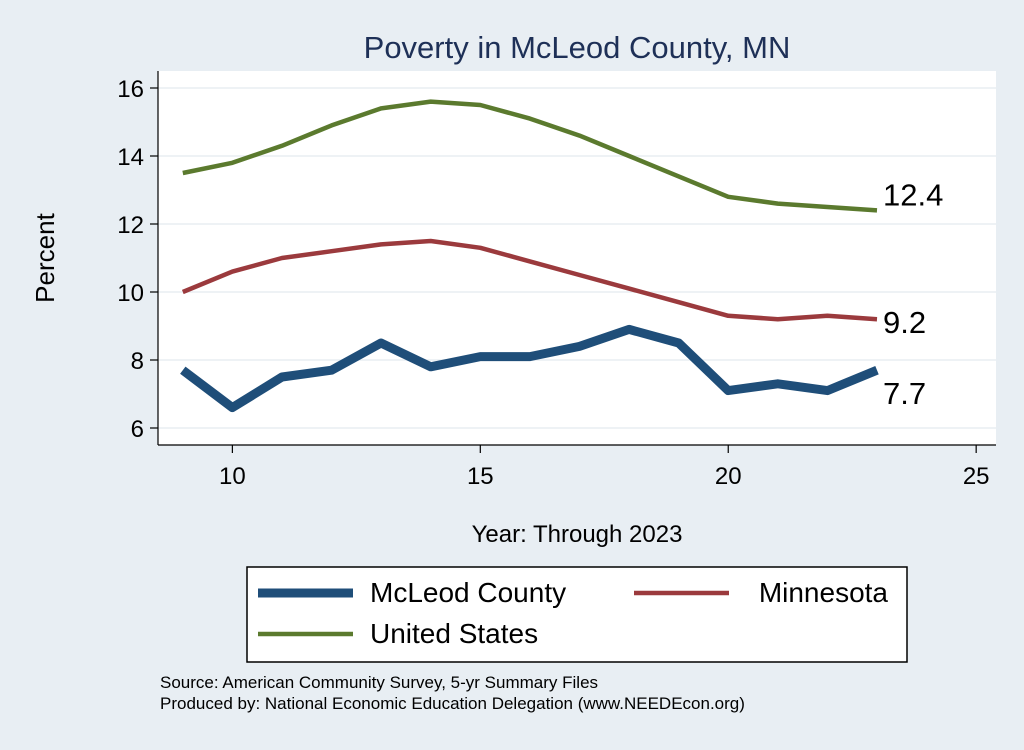 This screenshot has height=750, width=1024. I want to click on x-tick-label: 20, so click(728, 476).